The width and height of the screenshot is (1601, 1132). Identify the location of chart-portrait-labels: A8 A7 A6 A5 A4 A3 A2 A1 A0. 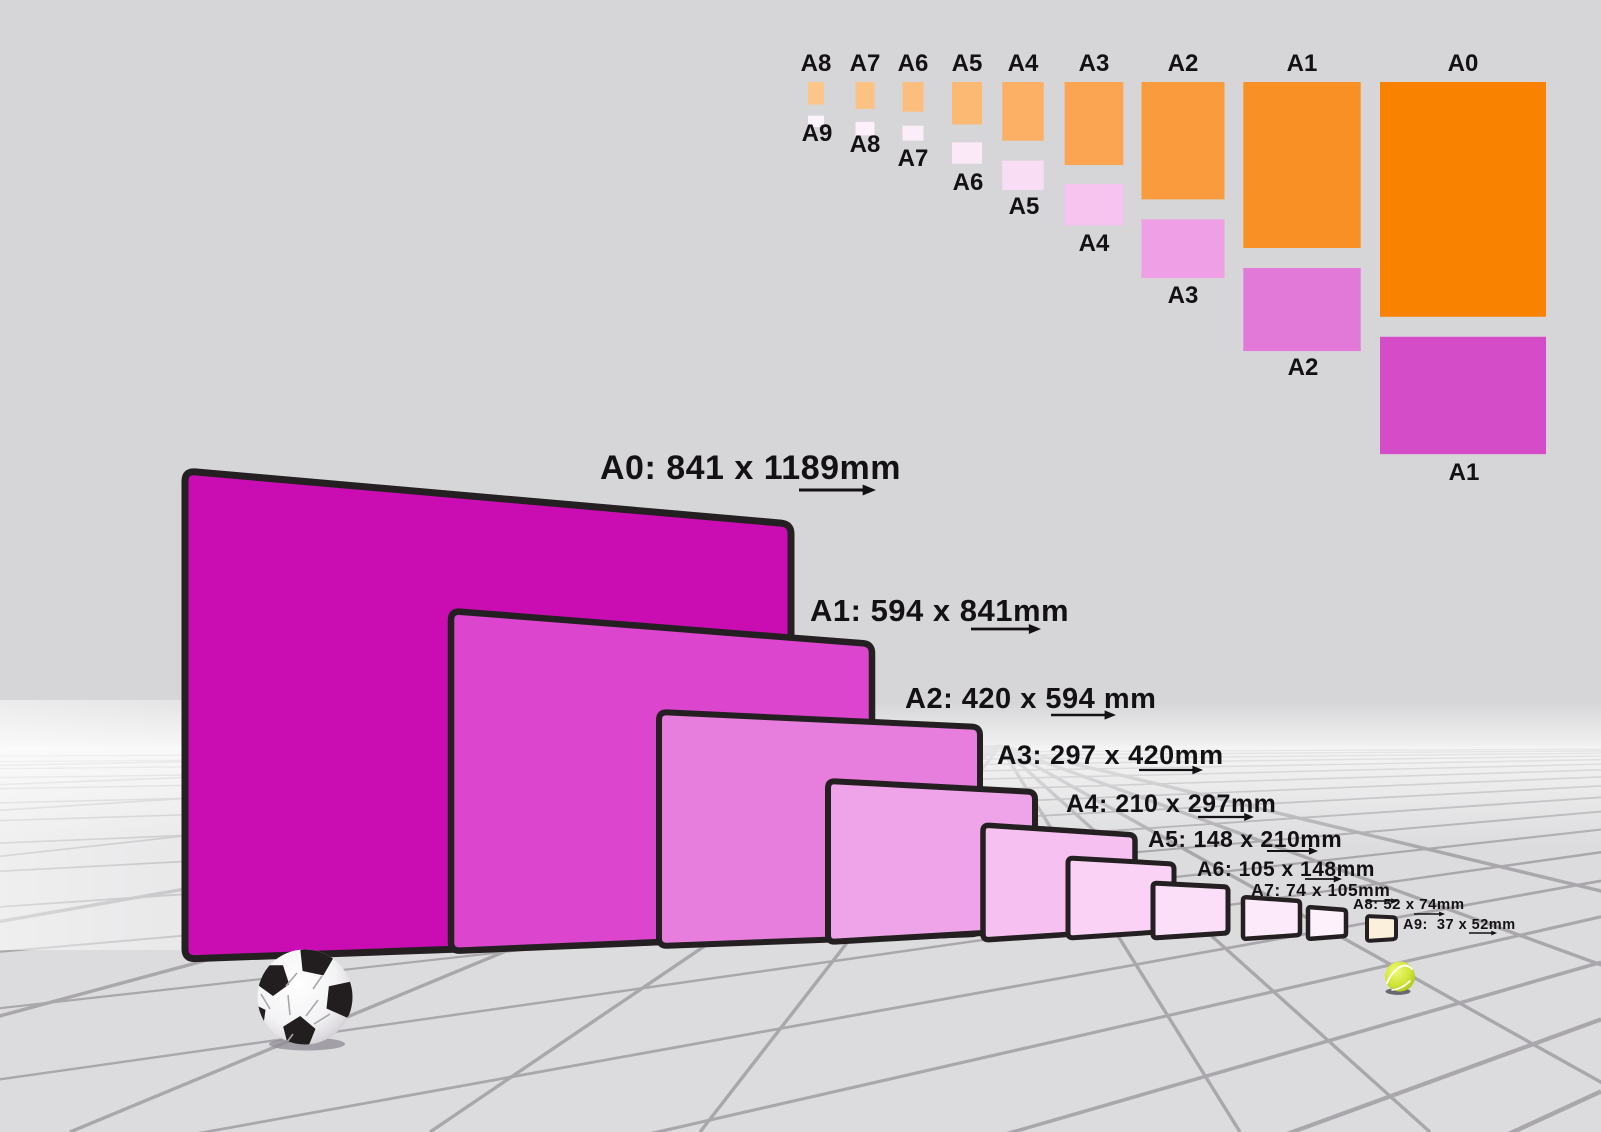
(1140, 63).